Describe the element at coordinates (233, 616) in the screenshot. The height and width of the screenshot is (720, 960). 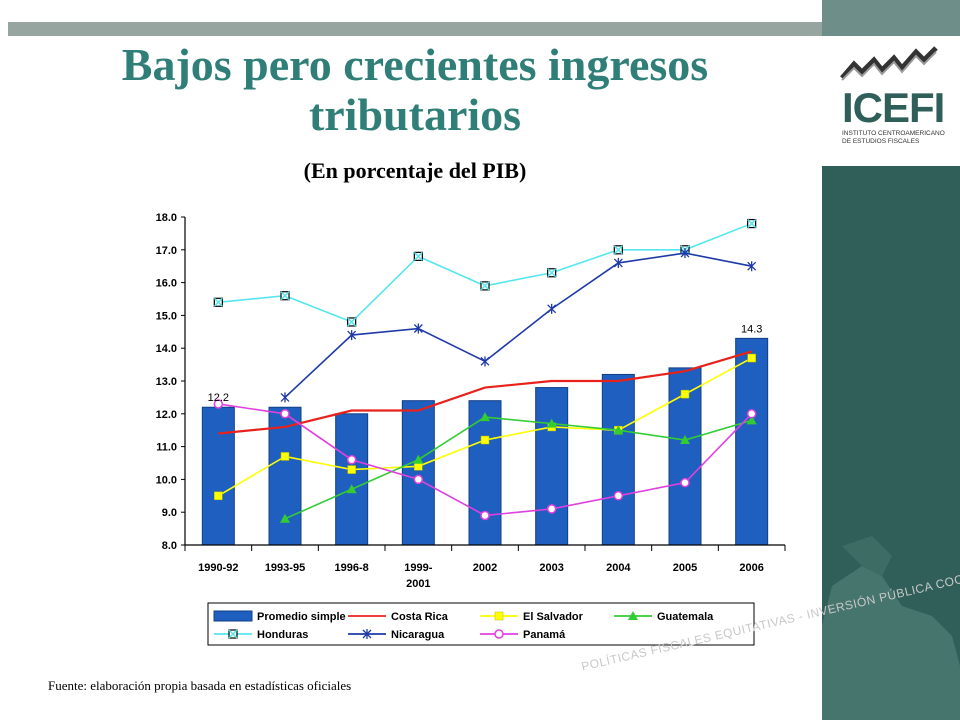
I see `legend-swatch-promedio-simple` at that location.